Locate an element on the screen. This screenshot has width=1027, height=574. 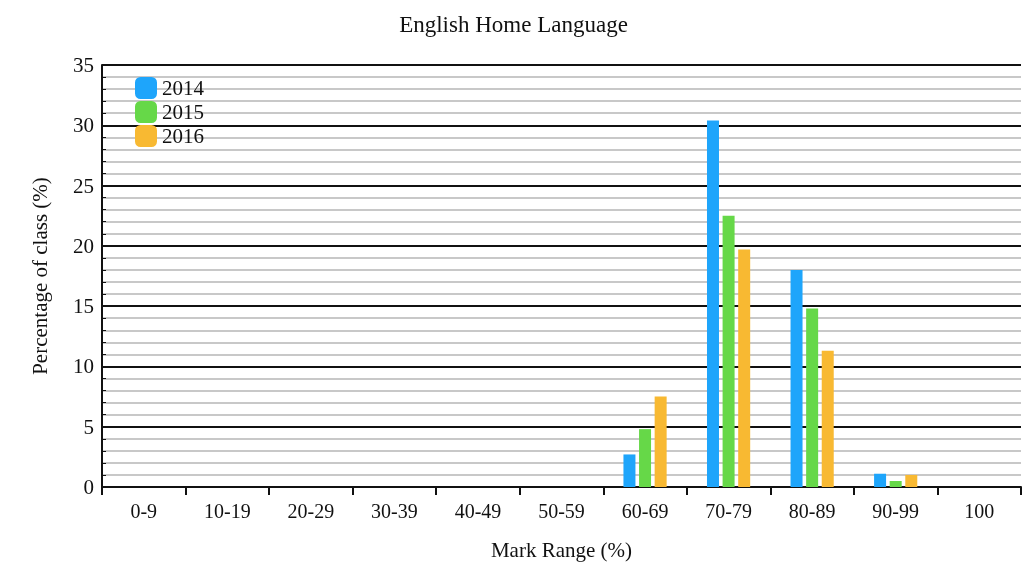
y-tick-label: 5 is located at coordinates (88, 426).